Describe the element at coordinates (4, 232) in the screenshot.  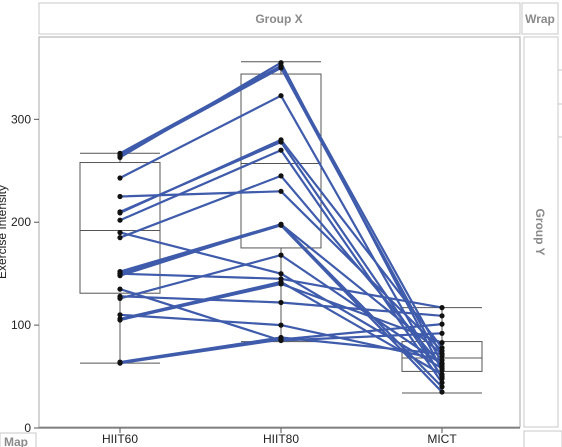
I see `y-axis-label: Exercise Intensity` at that location.